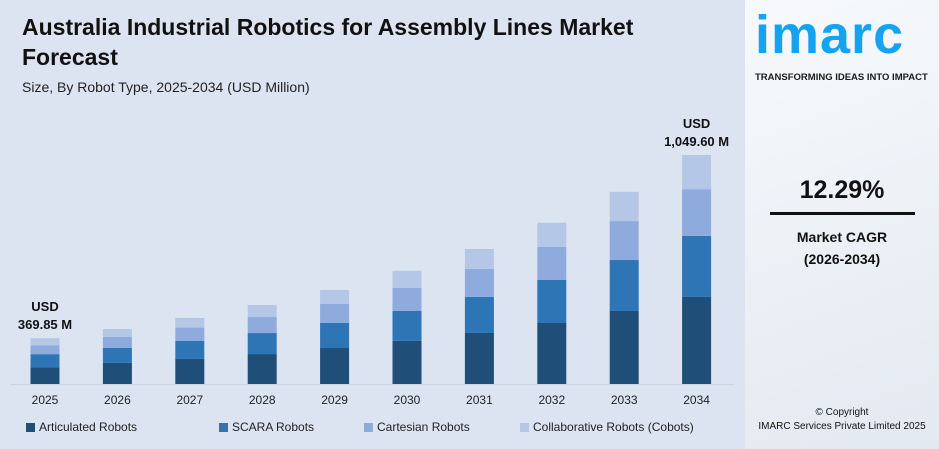 The height and width of the screenshot is (449, 939). What do you see at coordinates (830, 35) in the screenshot?
I see `imarc-logo: imarc` at bounding box center [830, 35].